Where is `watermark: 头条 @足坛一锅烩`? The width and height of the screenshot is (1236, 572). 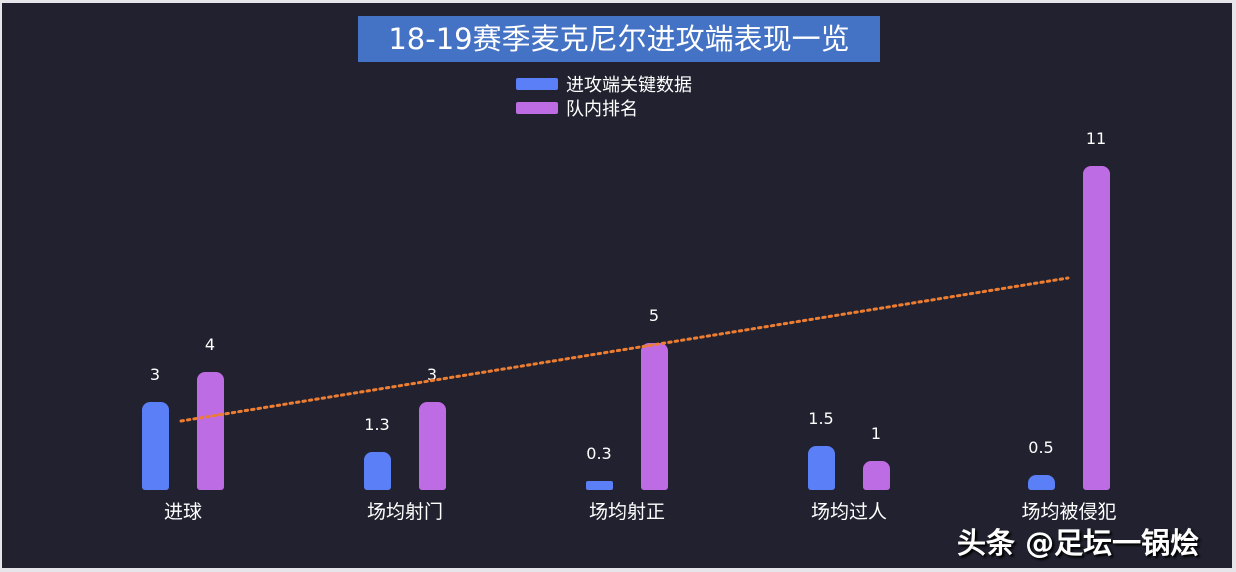 watermark: 头条 @足坛一锅烩 is located at coordinates (1078, 543).